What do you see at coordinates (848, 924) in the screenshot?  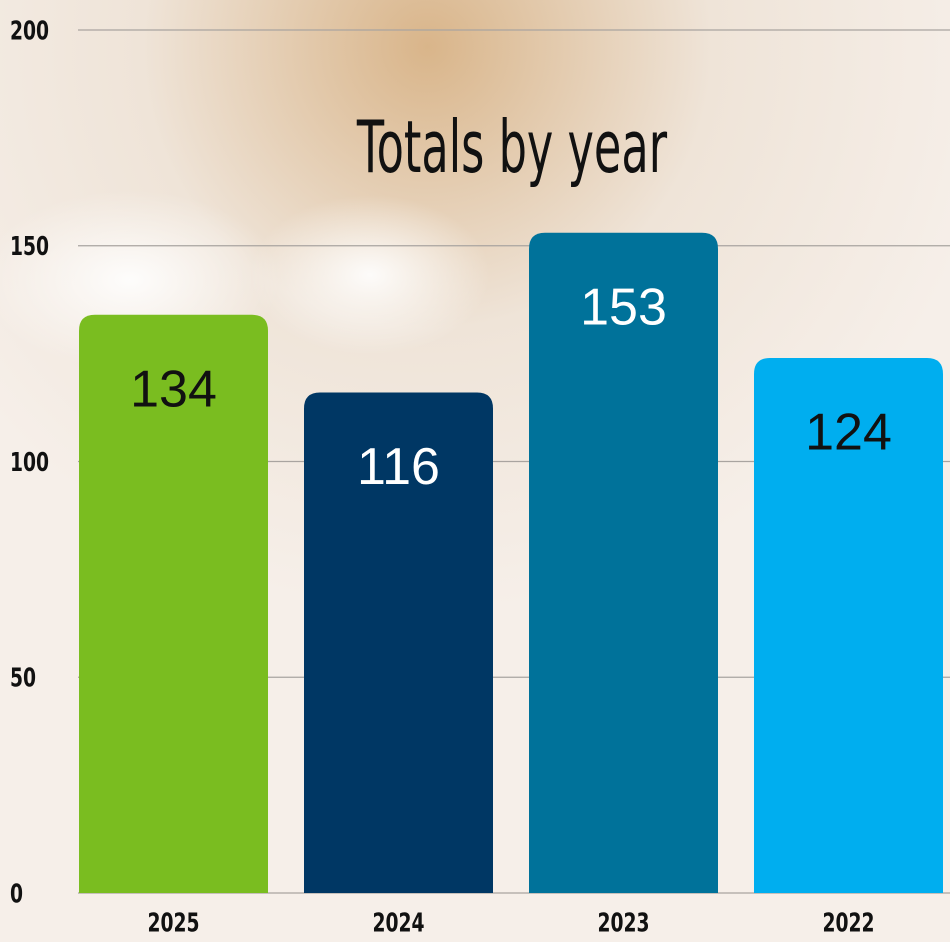 I see `x-tick-label: 2022` at bounding box center [848, 924].